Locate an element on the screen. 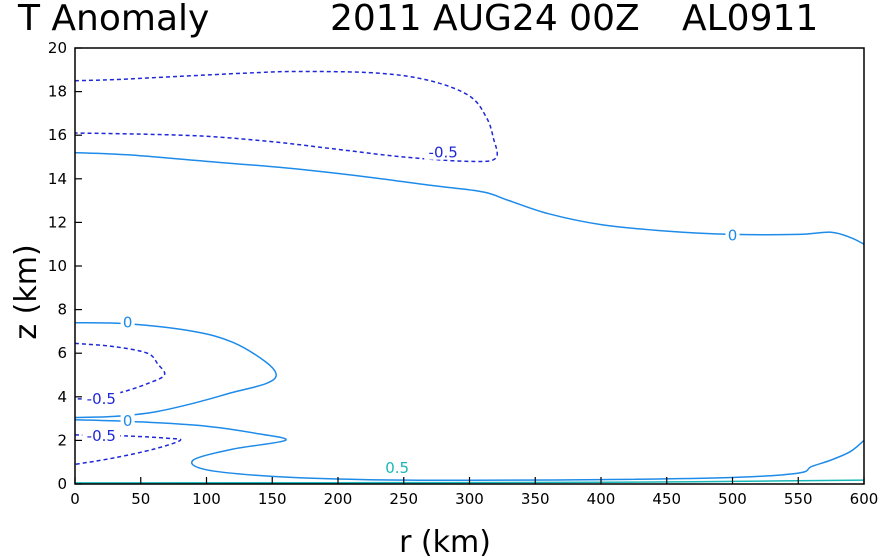 This screenshot has height=558, width=879. x-tick-label: 0 is located at coordinates (75, 499).